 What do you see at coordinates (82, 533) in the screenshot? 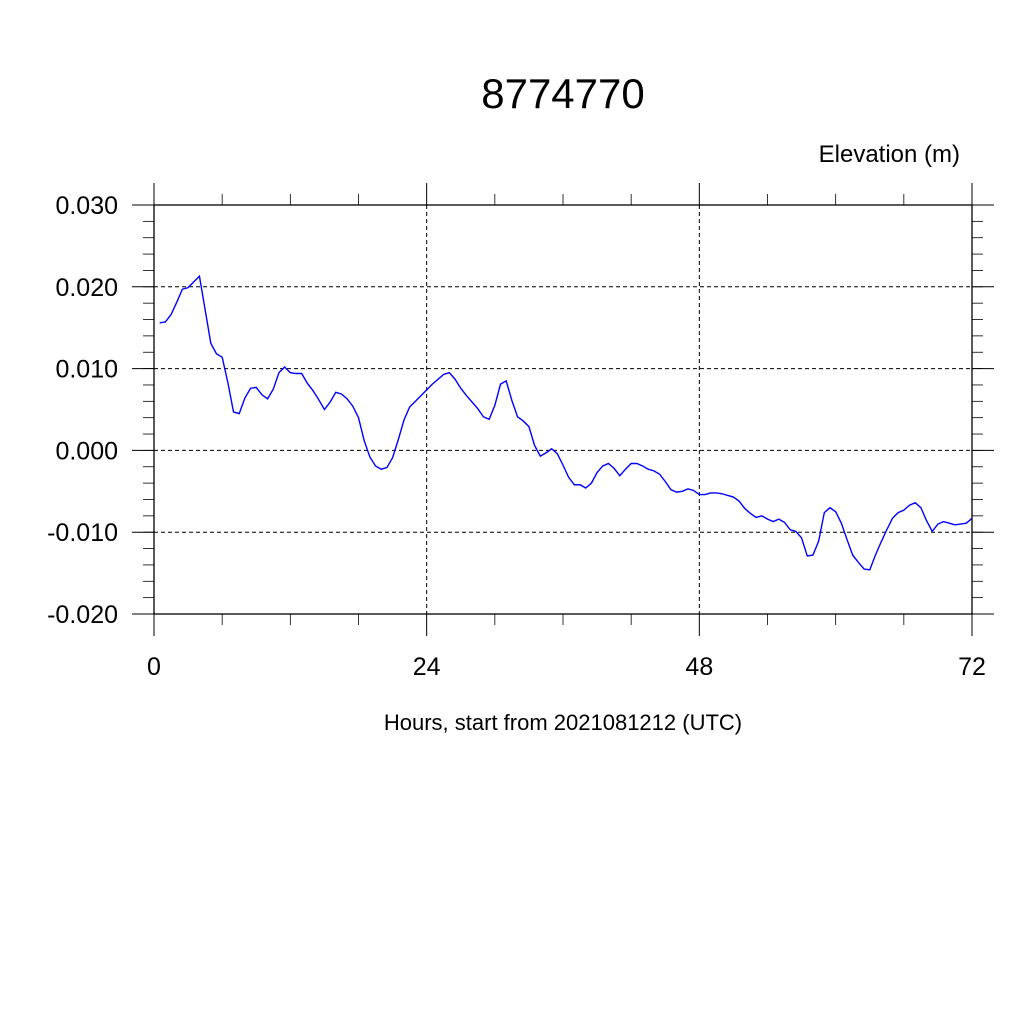
I see `y-tick-label: -0.010` at bounding box center [82, 533].